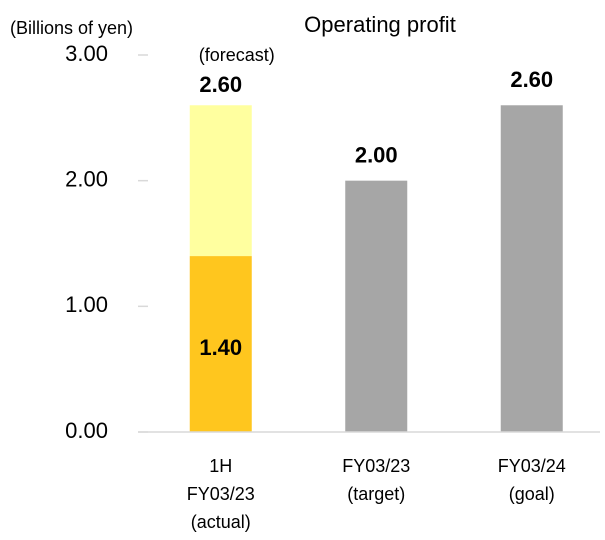 The image size is (605, 540). I want to click on y-axis-label: (Billions of yen), so click(71, 28).